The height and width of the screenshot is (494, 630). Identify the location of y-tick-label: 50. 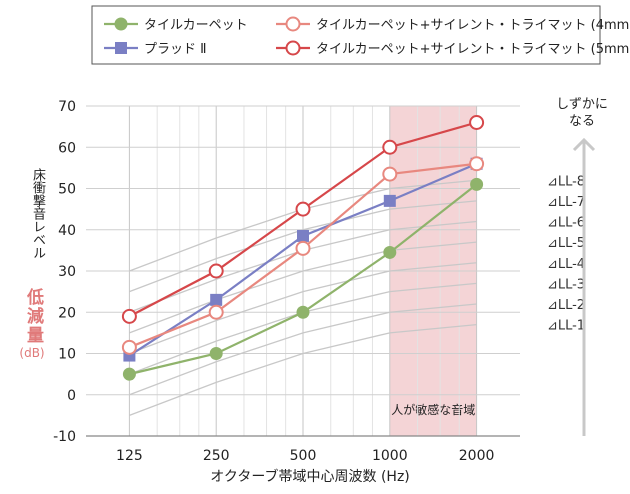
(67, 190).